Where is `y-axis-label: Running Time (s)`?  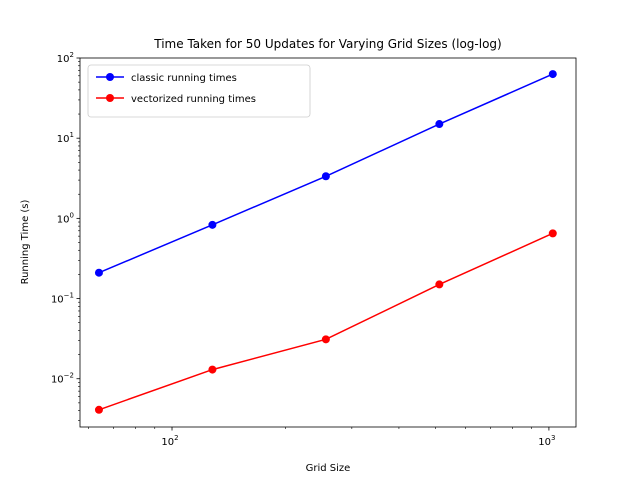
y-axis-label: Running Time (s) is located at coordinates (25, 241).